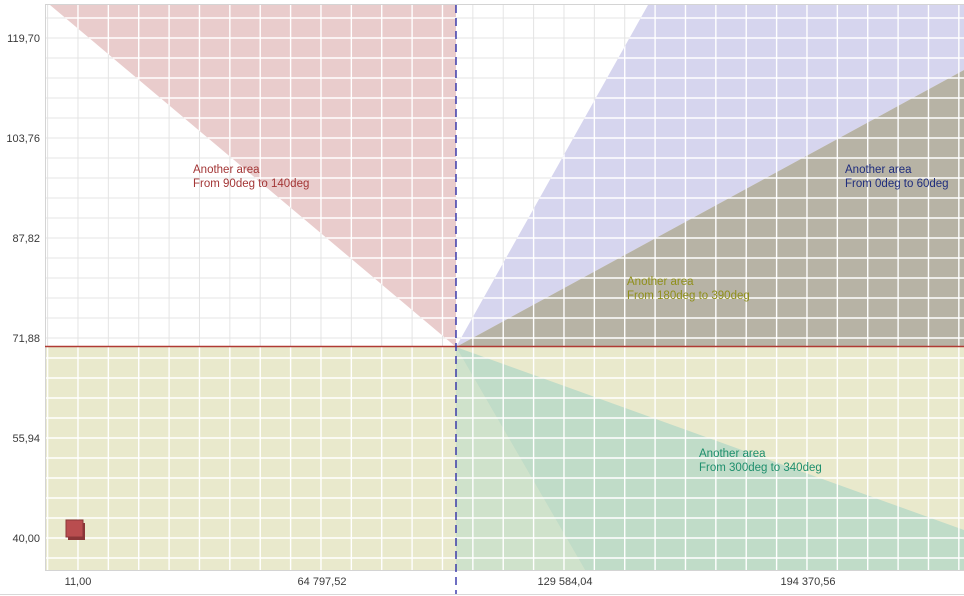 This screenshot has height=596, width=964. What do you see at coordinates (688, 296) in the screenshot?
I see `area-label-line: From 180deg to 390deg` at bounding box center [688, 296].